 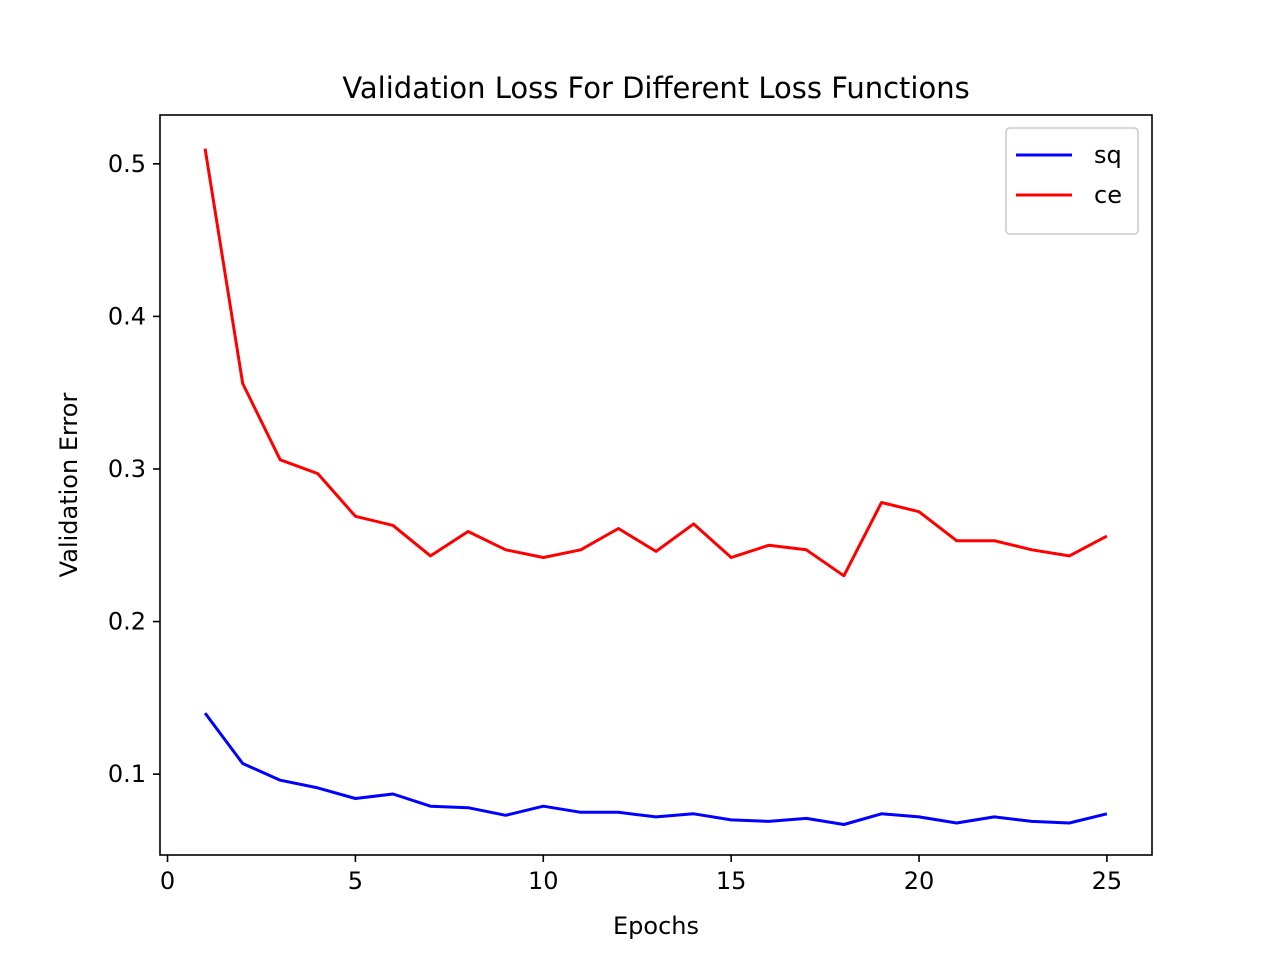 What do you see at coordinates (127, 774) in the screenshot?
I see `y-tick-label: 0.1` at bounding box center [127, 774].